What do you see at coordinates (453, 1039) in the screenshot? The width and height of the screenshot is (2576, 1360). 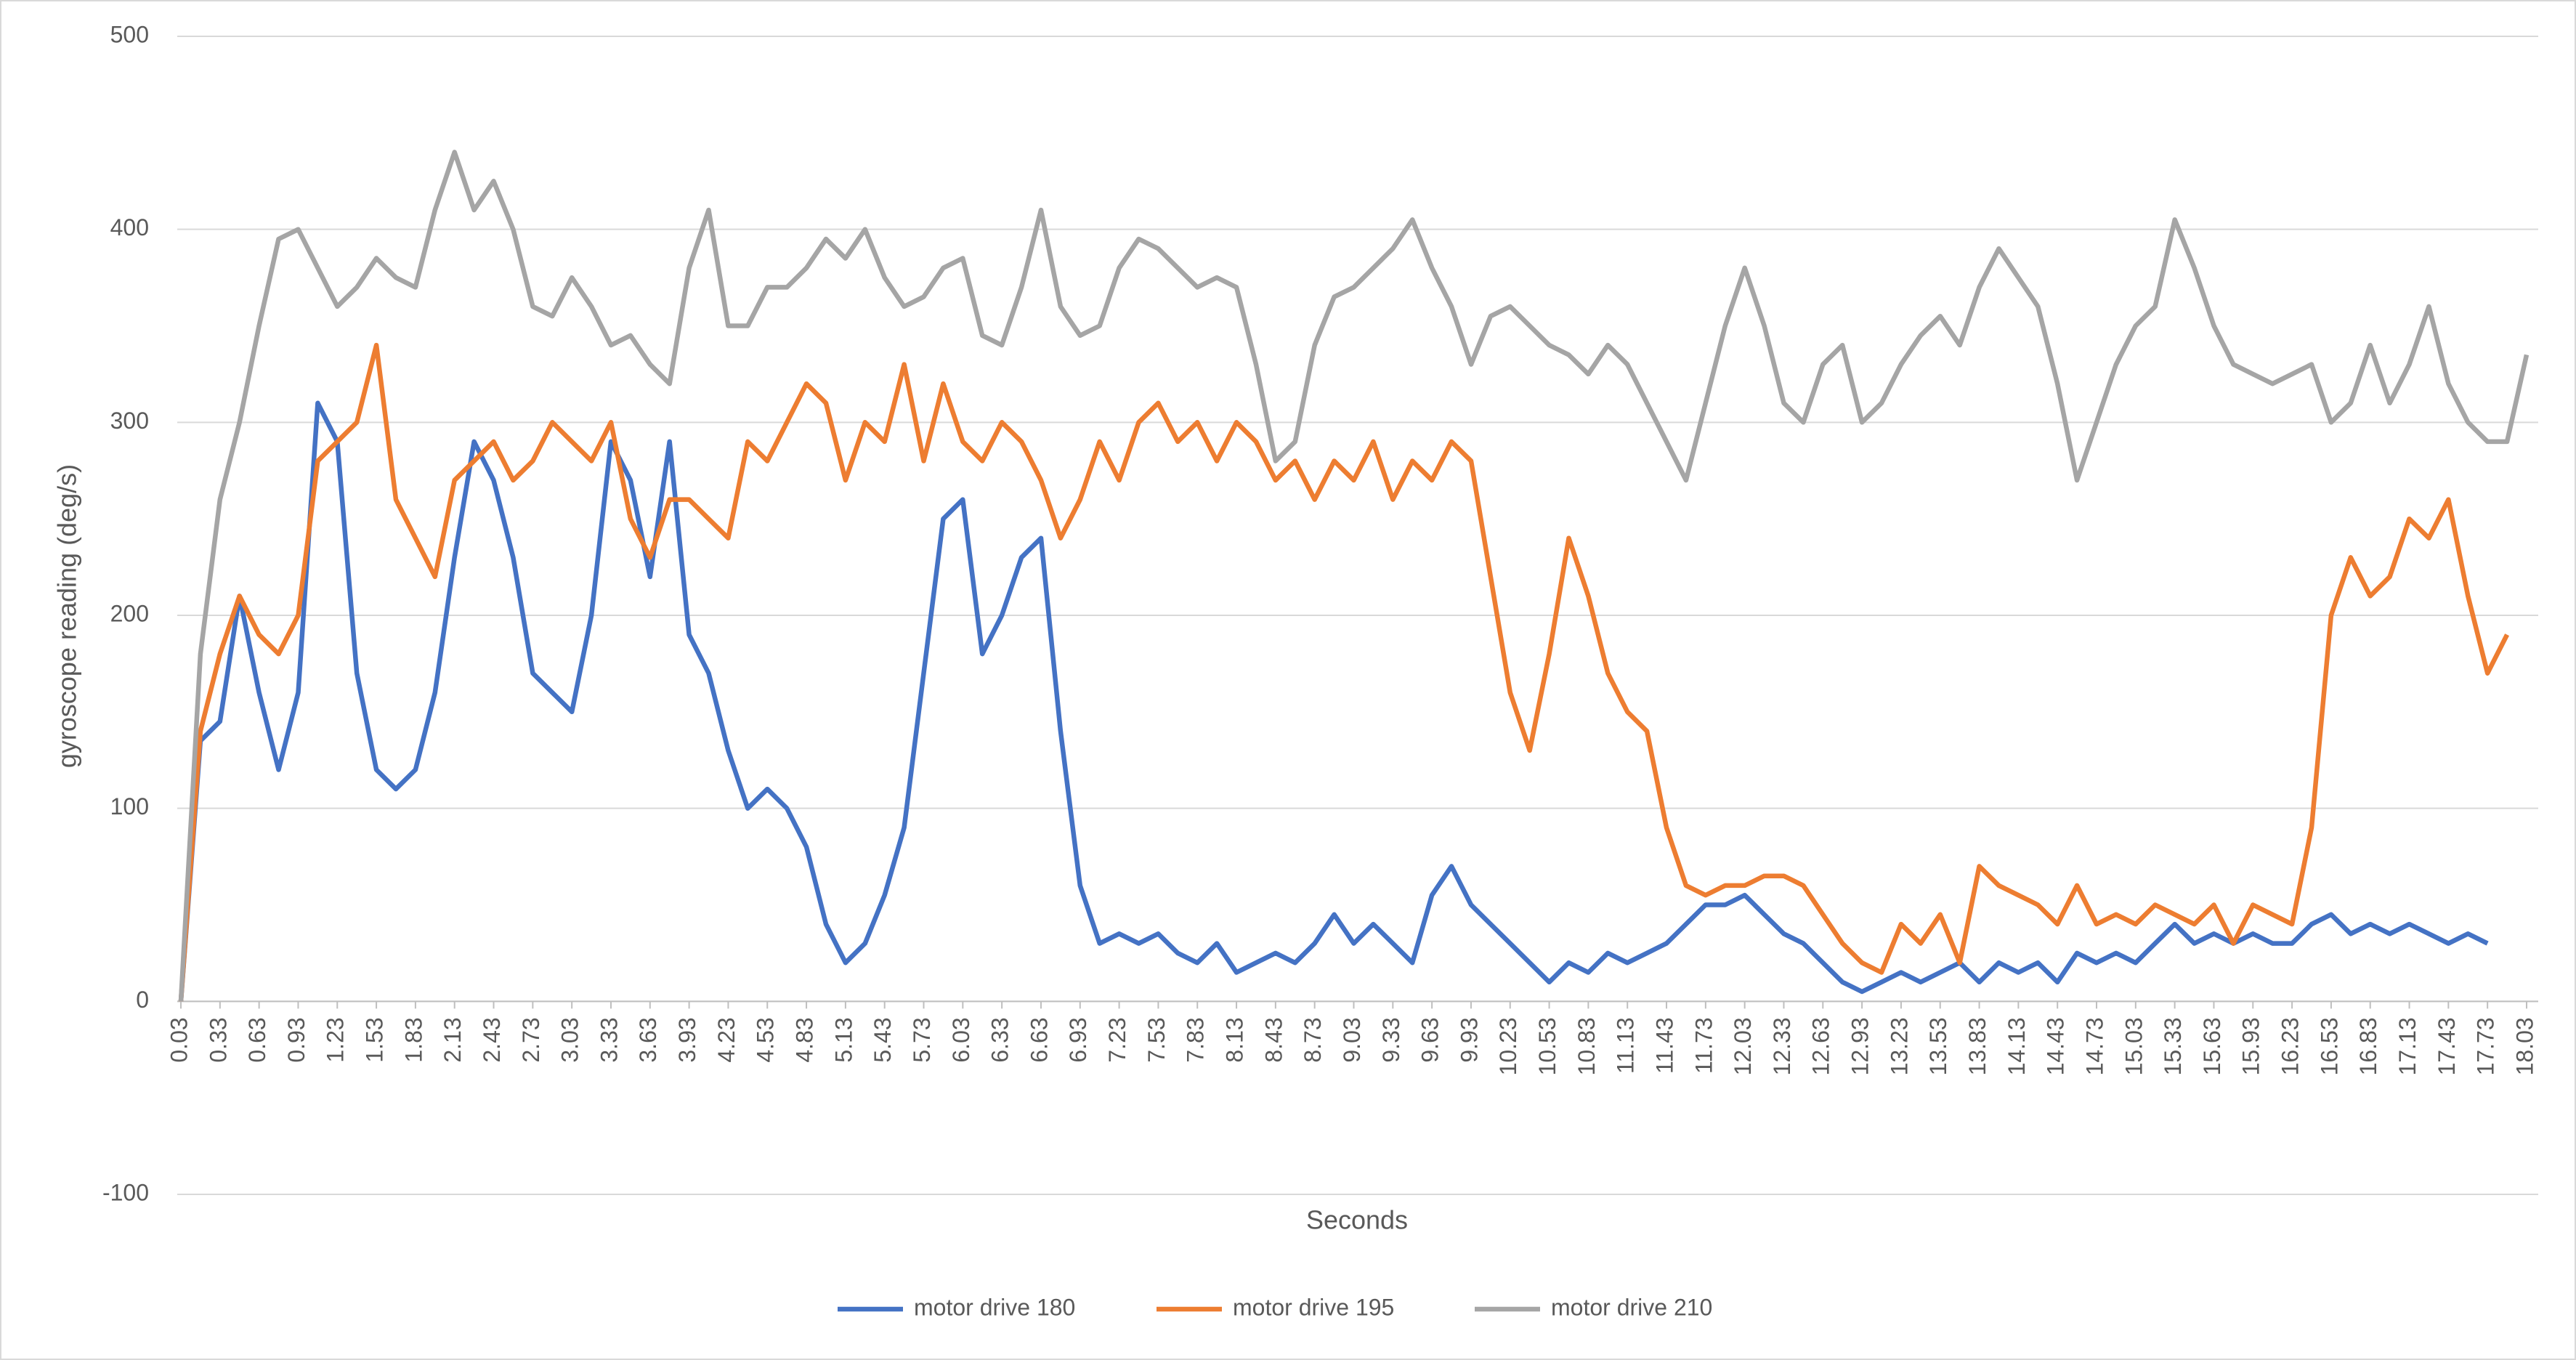 I see `x-tick-label: 2.13` at bounding box center [453, 1039].